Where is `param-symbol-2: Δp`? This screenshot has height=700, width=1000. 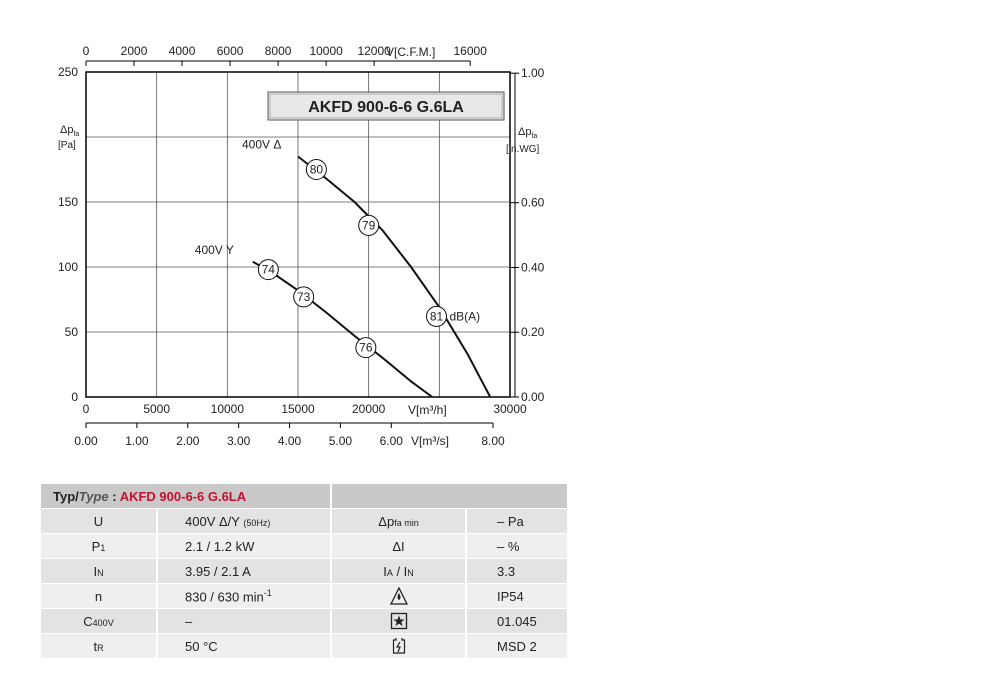
param-symbol-2: Δp is located at coordinates (386, 521).